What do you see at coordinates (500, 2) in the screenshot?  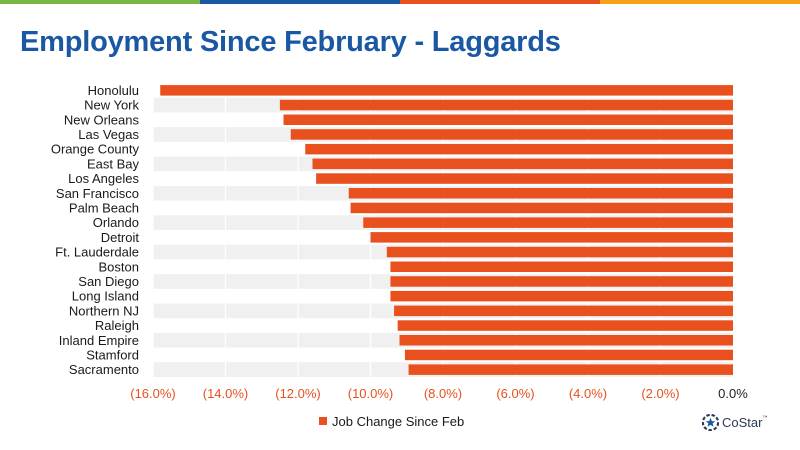 I see `brand-bar-orange` at bounding box center [500, 2].